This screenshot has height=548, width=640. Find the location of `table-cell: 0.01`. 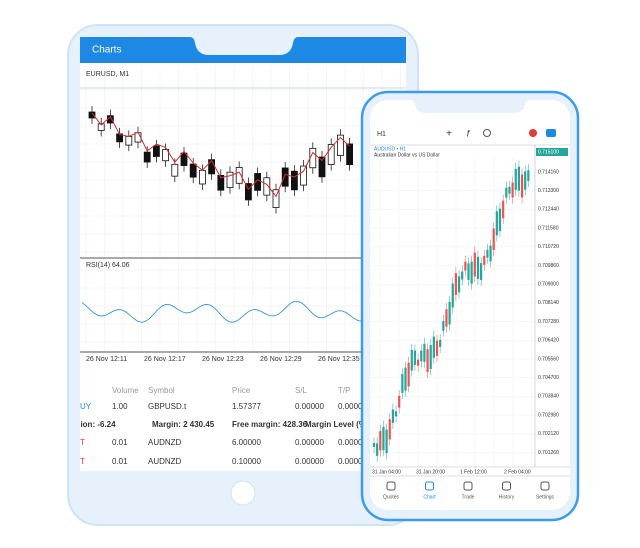

table-cell: 0.01 is located at coordinates (120, 442).